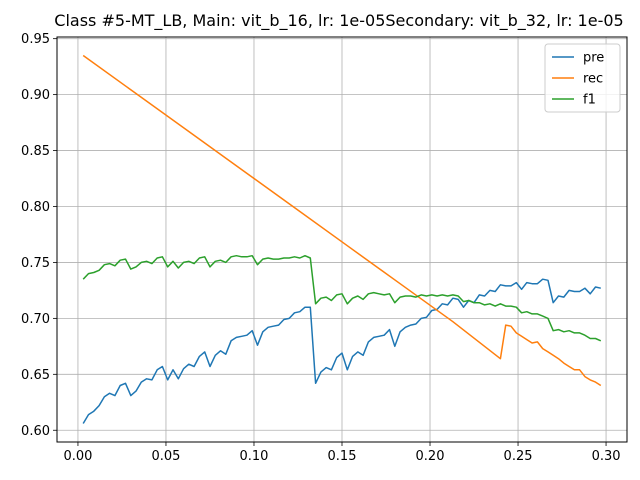  What do you see at coordinates (35, 39) in the screenshot?
I see `y-tick-label: 0.95` at bounding box center [35, 39].